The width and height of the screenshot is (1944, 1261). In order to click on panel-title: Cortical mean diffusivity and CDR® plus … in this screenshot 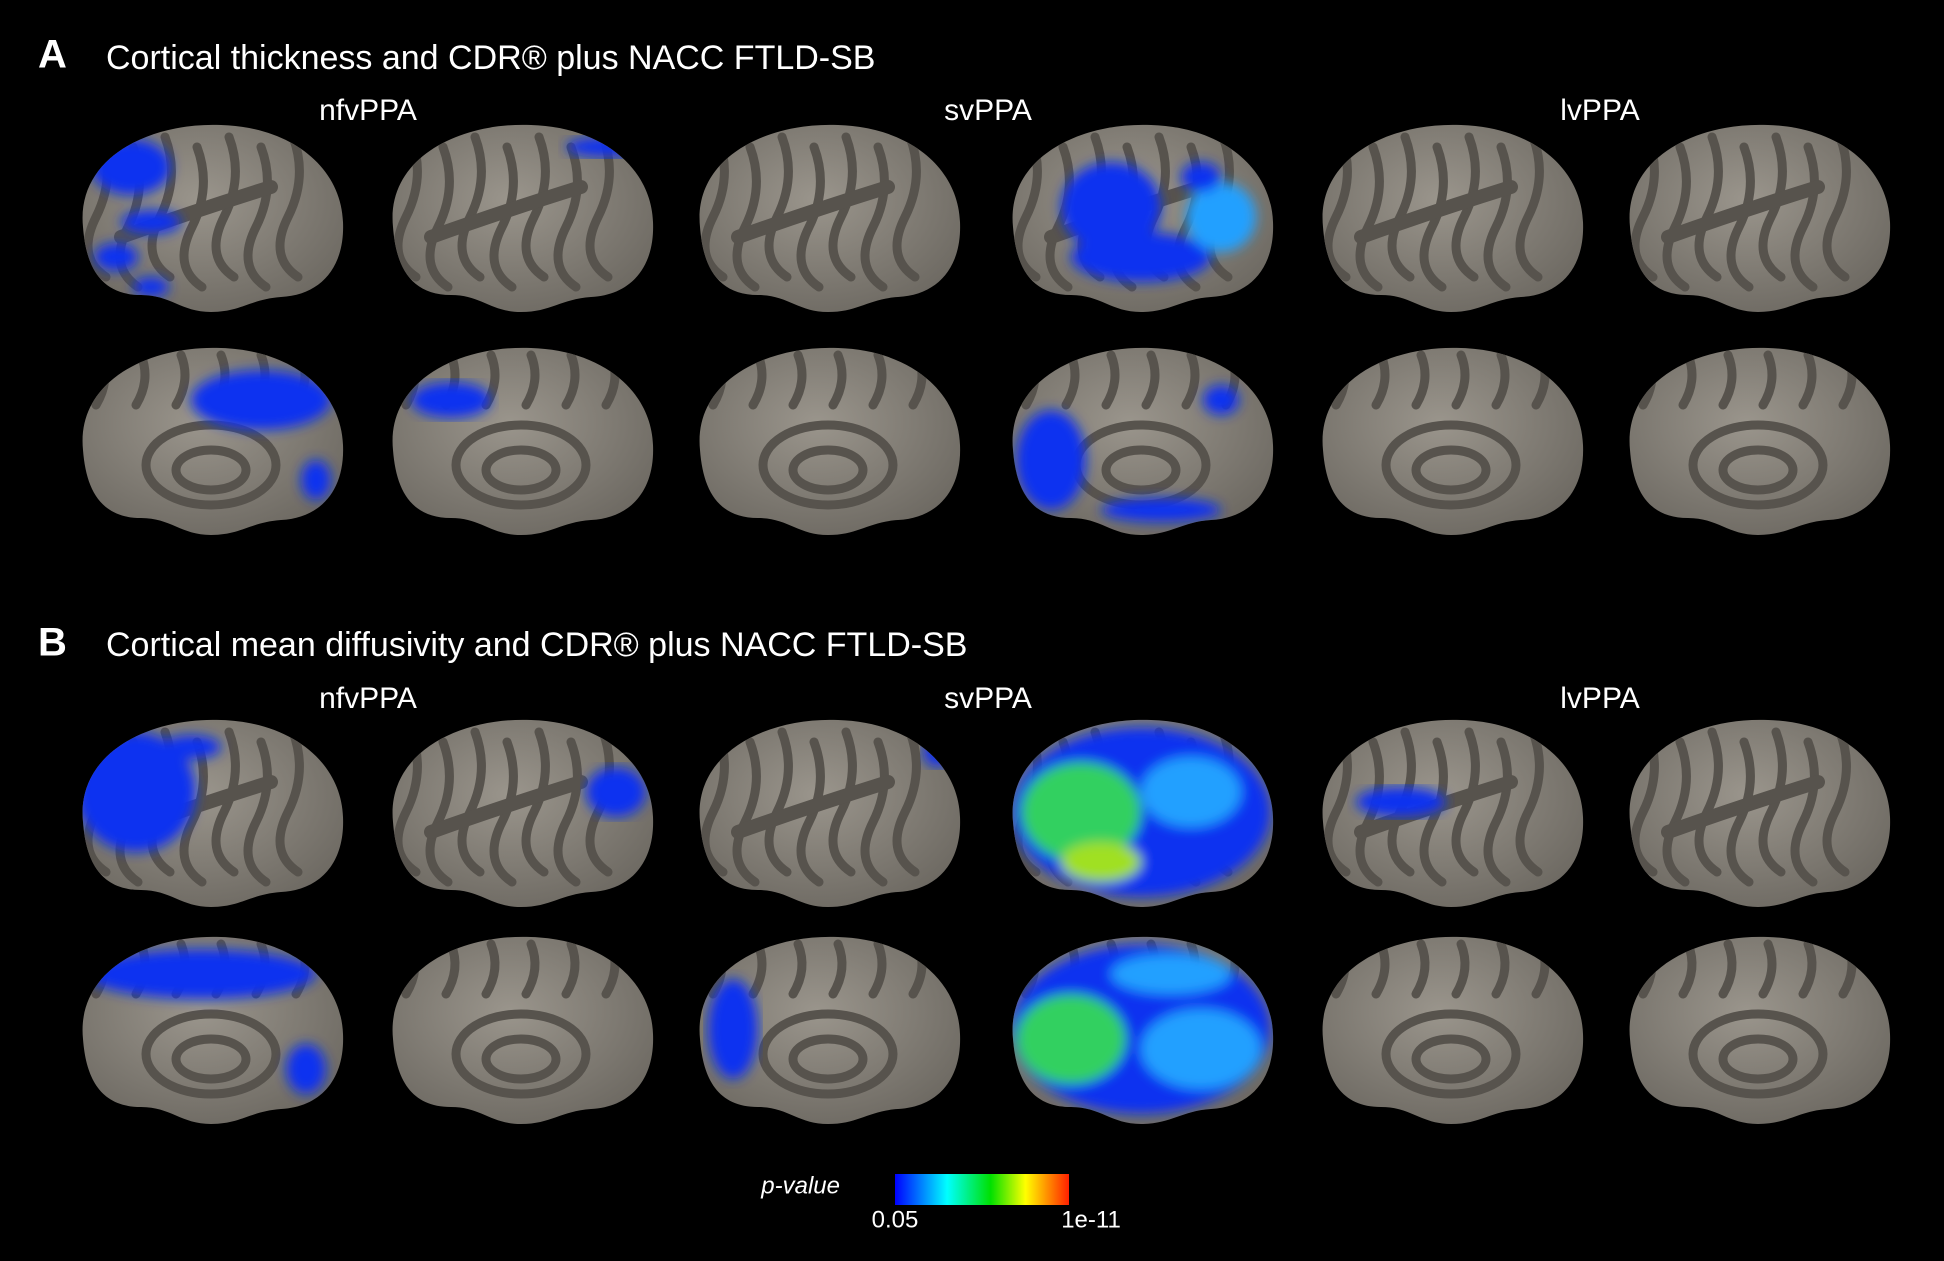, I will do `click(536, 645)`.